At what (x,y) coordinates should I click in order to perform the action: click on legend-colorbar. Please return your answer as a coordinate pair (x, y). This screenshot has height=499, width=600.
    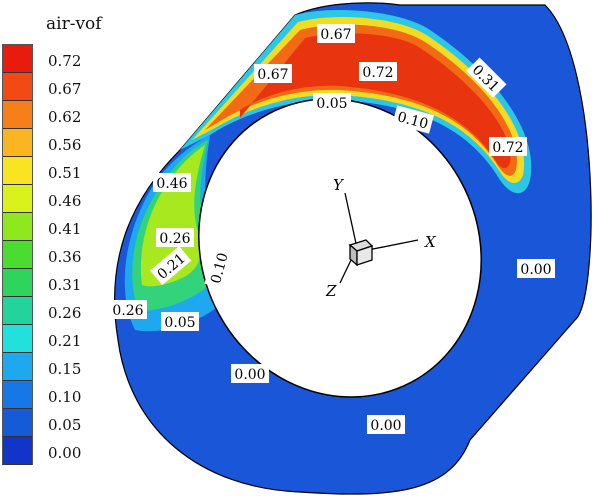
    Looking at the image, I should click on (17, 254).